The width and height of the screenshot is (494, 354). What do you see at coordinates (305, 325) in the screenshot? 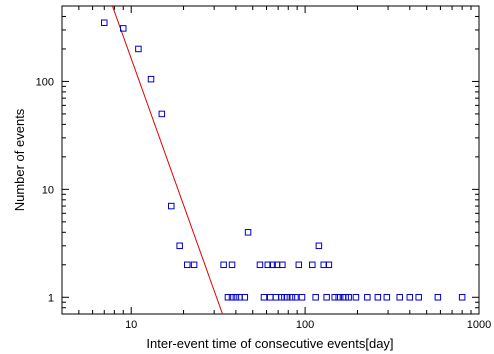
I see `x-tick-label: 100` at bounding box center [305, 325].